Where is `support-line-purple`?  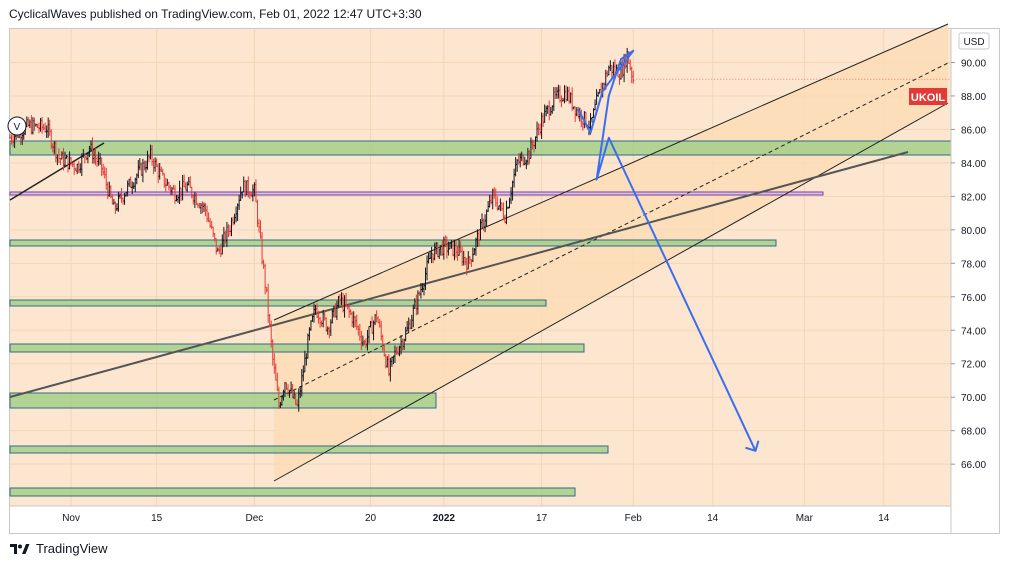
support-line-purple is located at coordinates (416, 193).